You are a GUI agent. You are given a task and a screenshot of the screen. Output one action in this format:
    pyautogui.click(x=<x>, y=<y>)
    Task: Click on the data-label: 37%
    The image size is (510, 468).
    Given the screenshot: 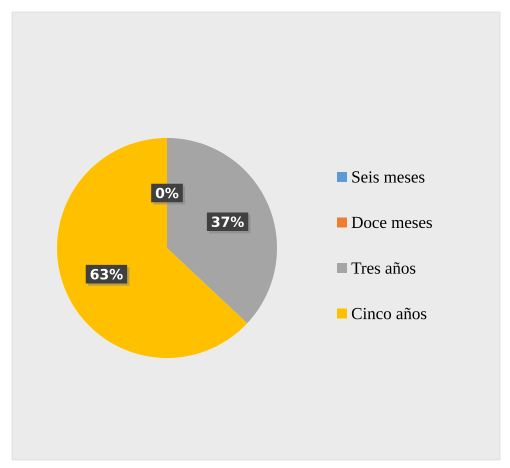 What is the action you would take?
    pyautogui.click(x=228, y=222)
    